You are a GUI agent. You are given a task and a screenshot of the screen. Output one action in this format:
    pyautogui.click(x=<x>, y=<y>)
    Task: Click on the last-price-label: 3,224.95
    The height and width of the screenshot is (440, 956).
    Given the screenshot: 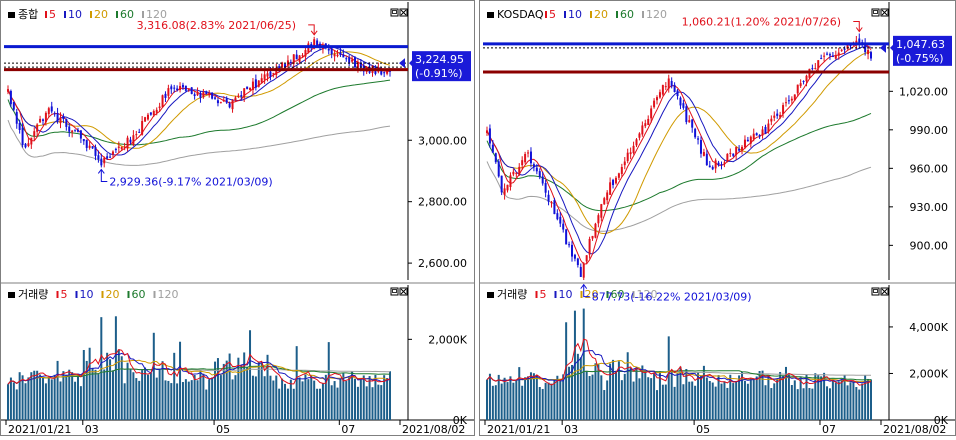 What is the action you would take?
    pyautogui.click(x=439, y=59)
    